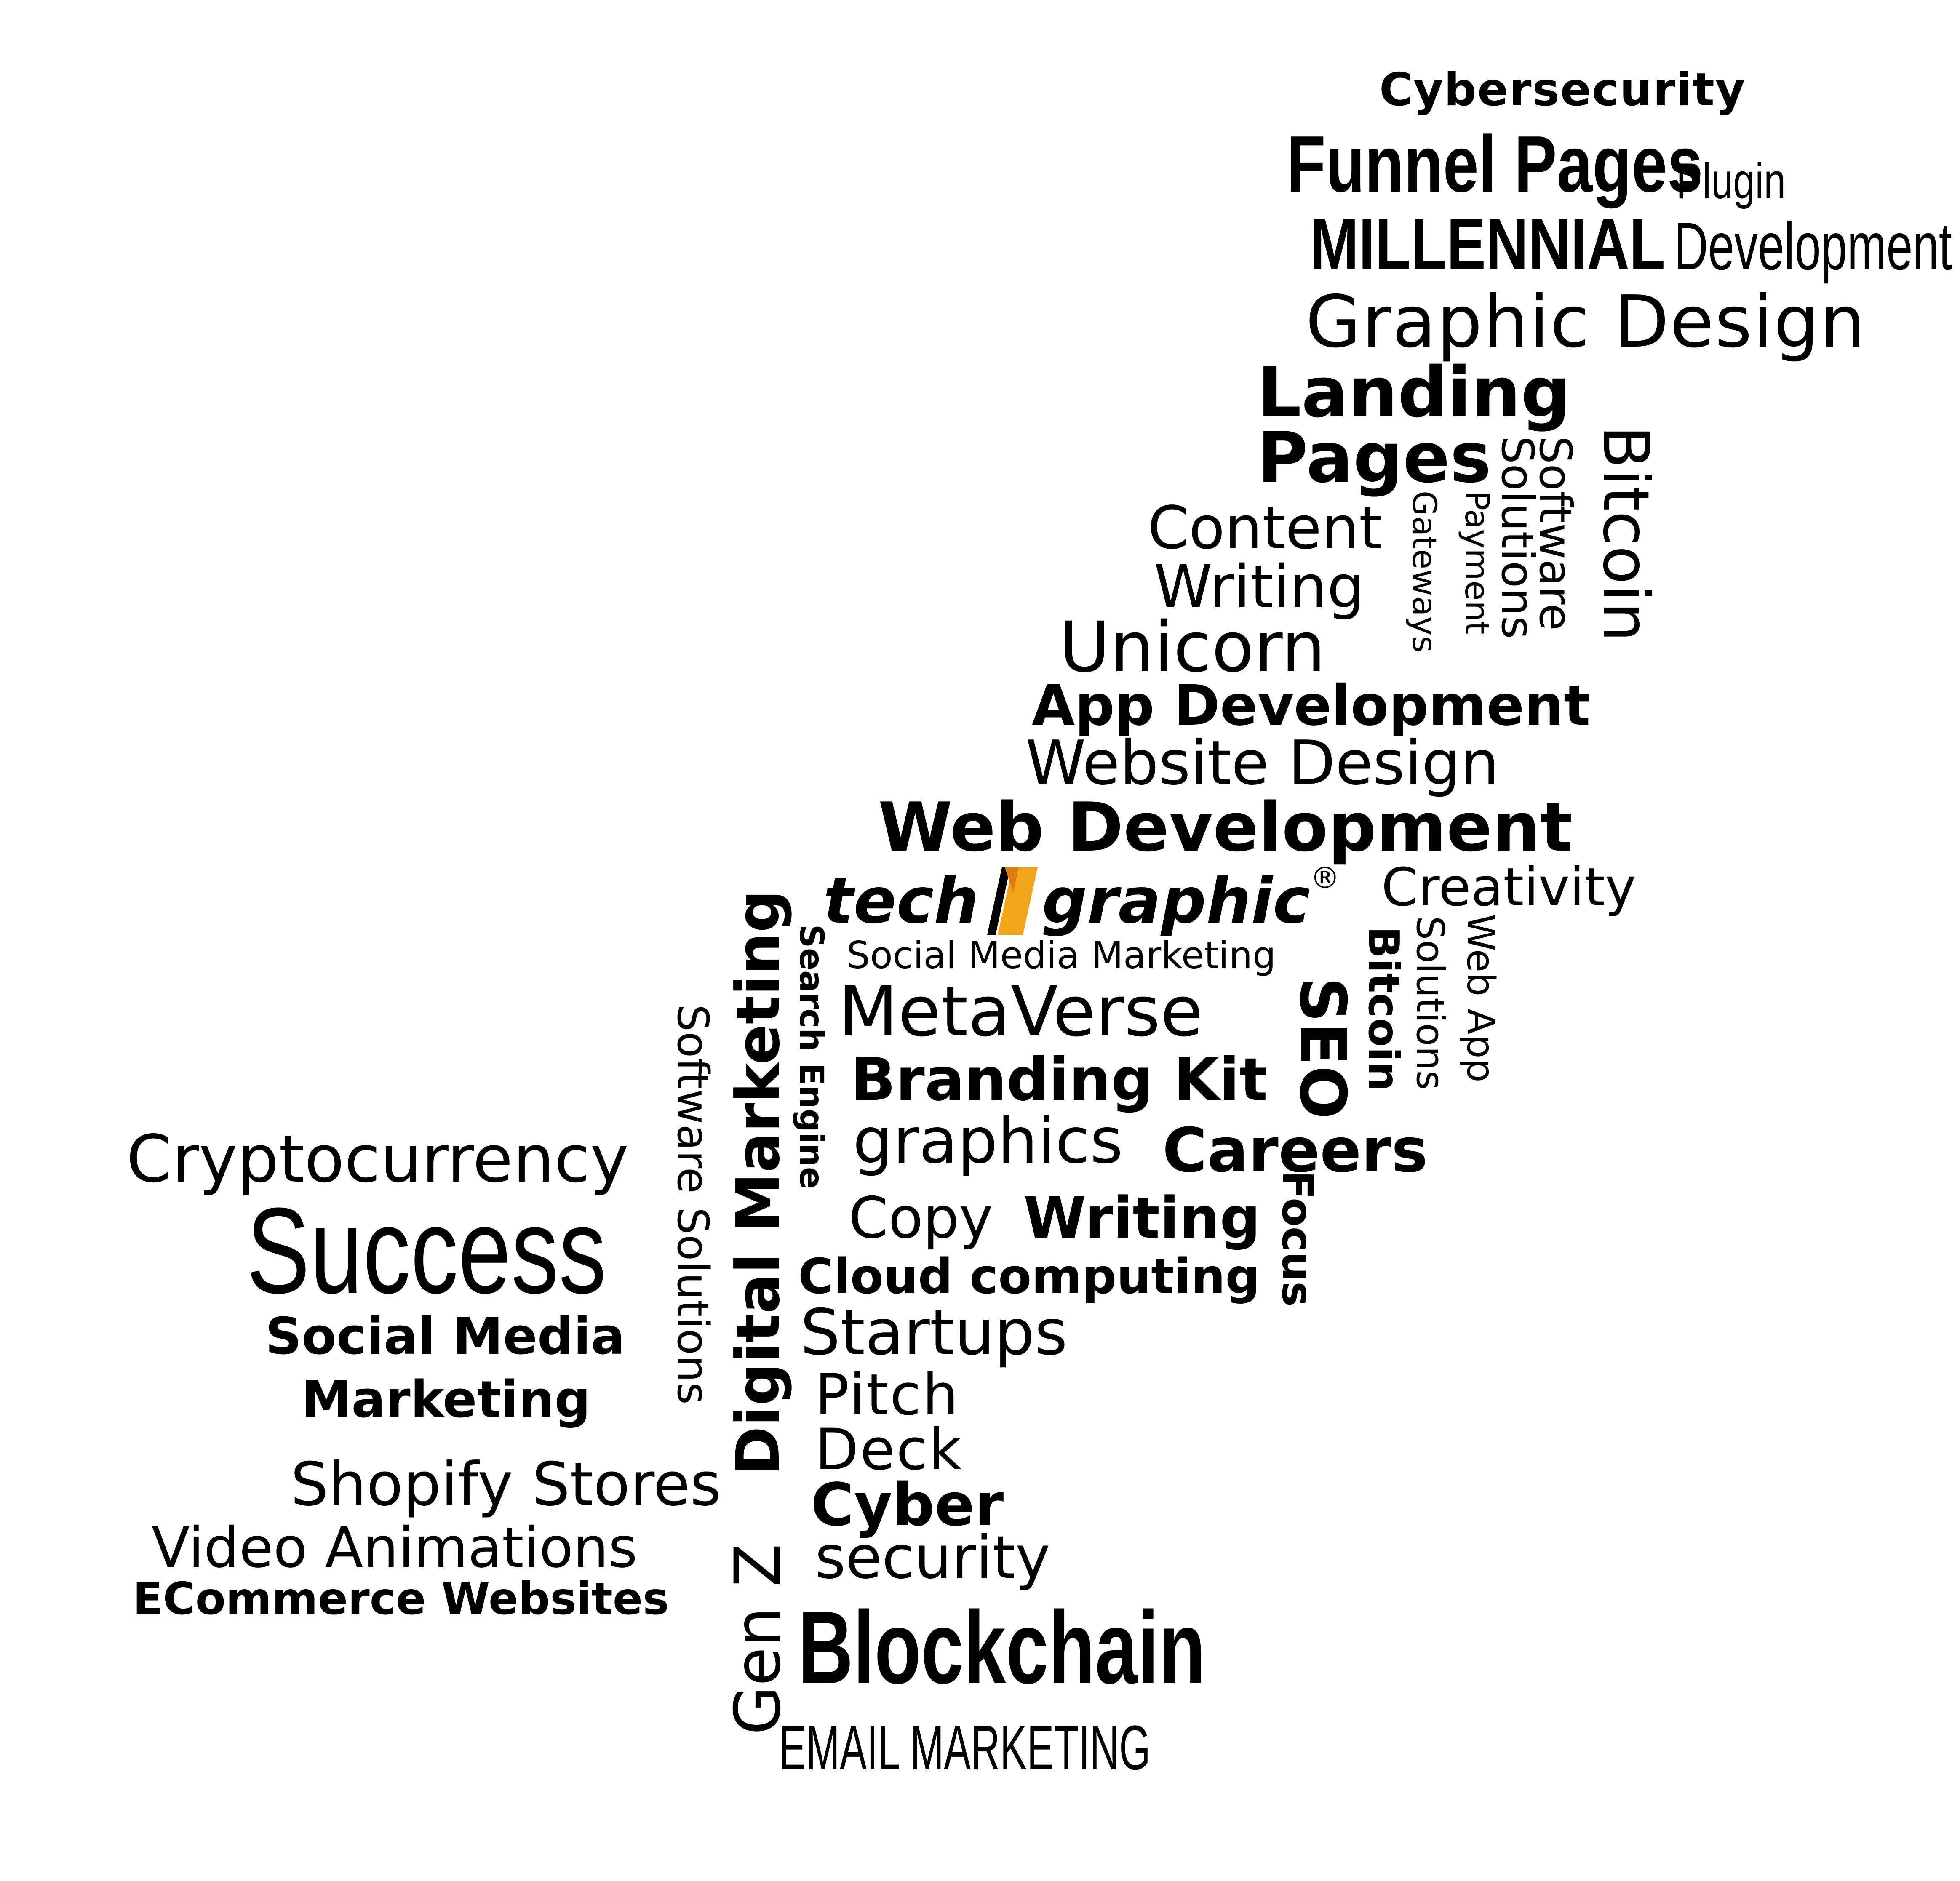 The image size is (1960, 1881). What do you see at coordinates (446, 1400) in the screenshot?
I see `word-marketing: Marketing` at bounding box center [446, 1400].